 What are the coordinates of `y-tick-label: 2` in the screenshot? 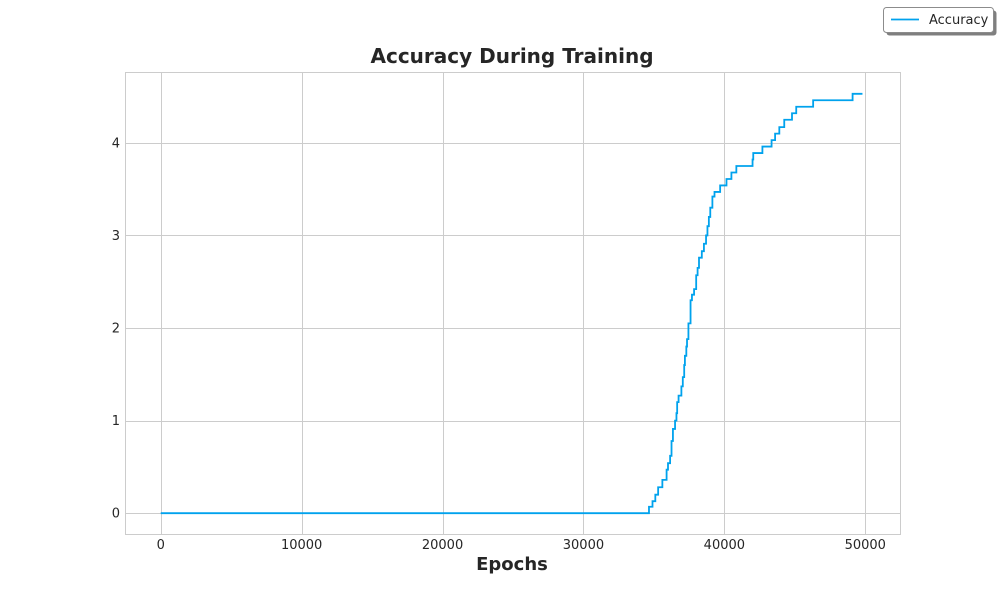 It's located at (116, 329).